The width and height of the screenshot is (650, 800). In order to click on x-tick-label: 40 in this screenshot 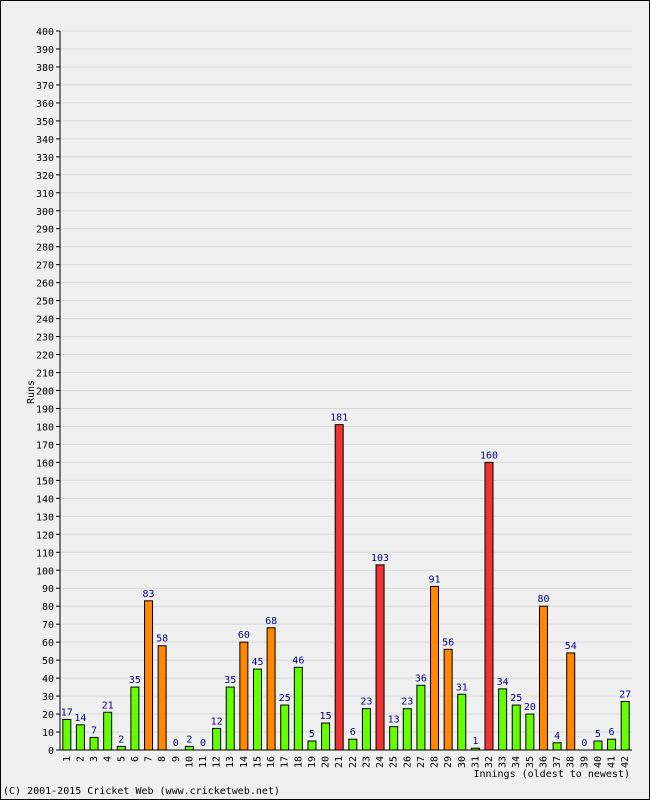, I will do `click(598, 762)`.